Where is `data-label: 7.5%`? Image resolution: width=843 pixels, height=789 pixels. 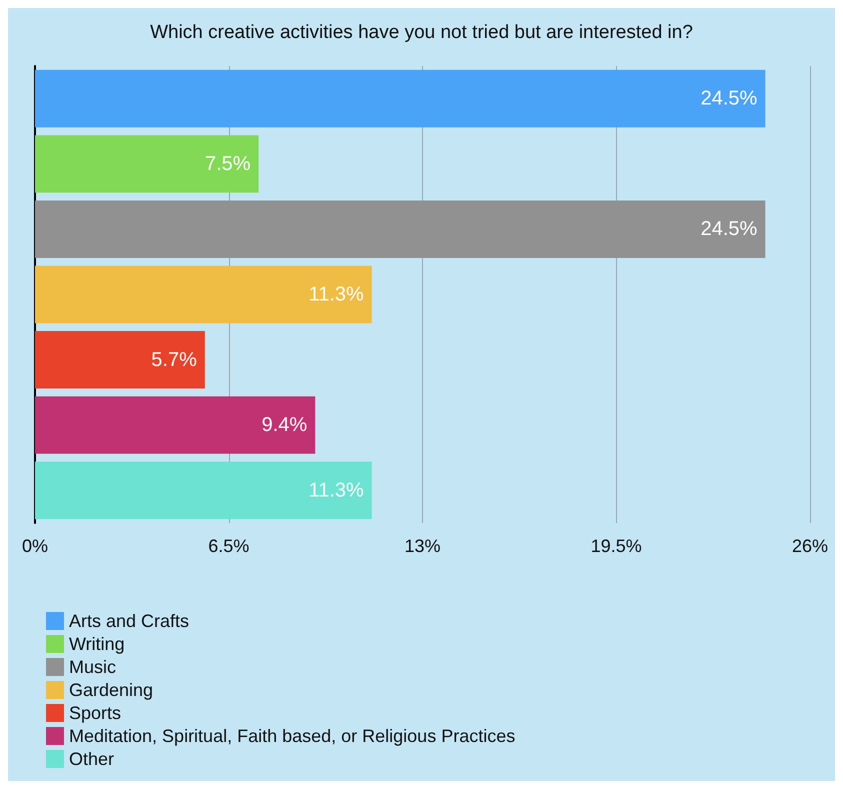 data-label: 7.5% is located at coordinates (227, 163).